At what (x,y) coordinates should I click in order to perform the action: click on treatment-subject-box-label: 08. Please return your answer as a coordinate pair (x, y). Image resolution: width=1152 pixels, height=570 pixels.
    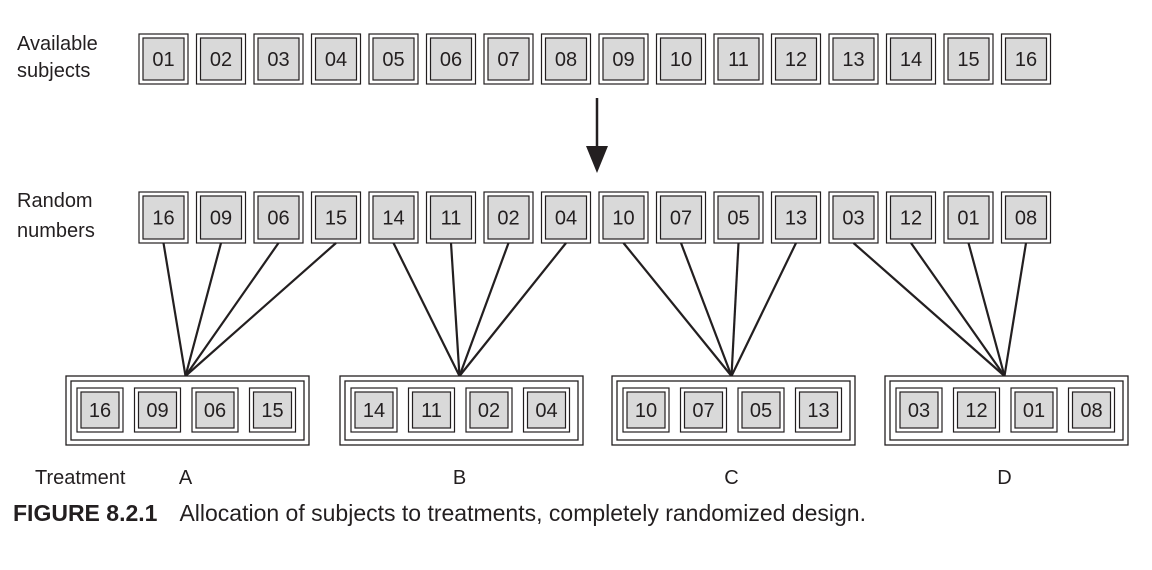
    Looking at the image, I should click on (1091, 411).